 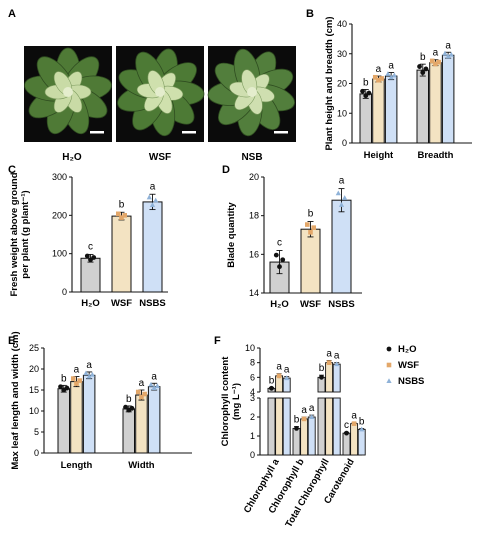 What do you see at coordinates (122, 204) in the screenshot?
I see `chart-c-sig-1: b` at bounding box center [122, 204].